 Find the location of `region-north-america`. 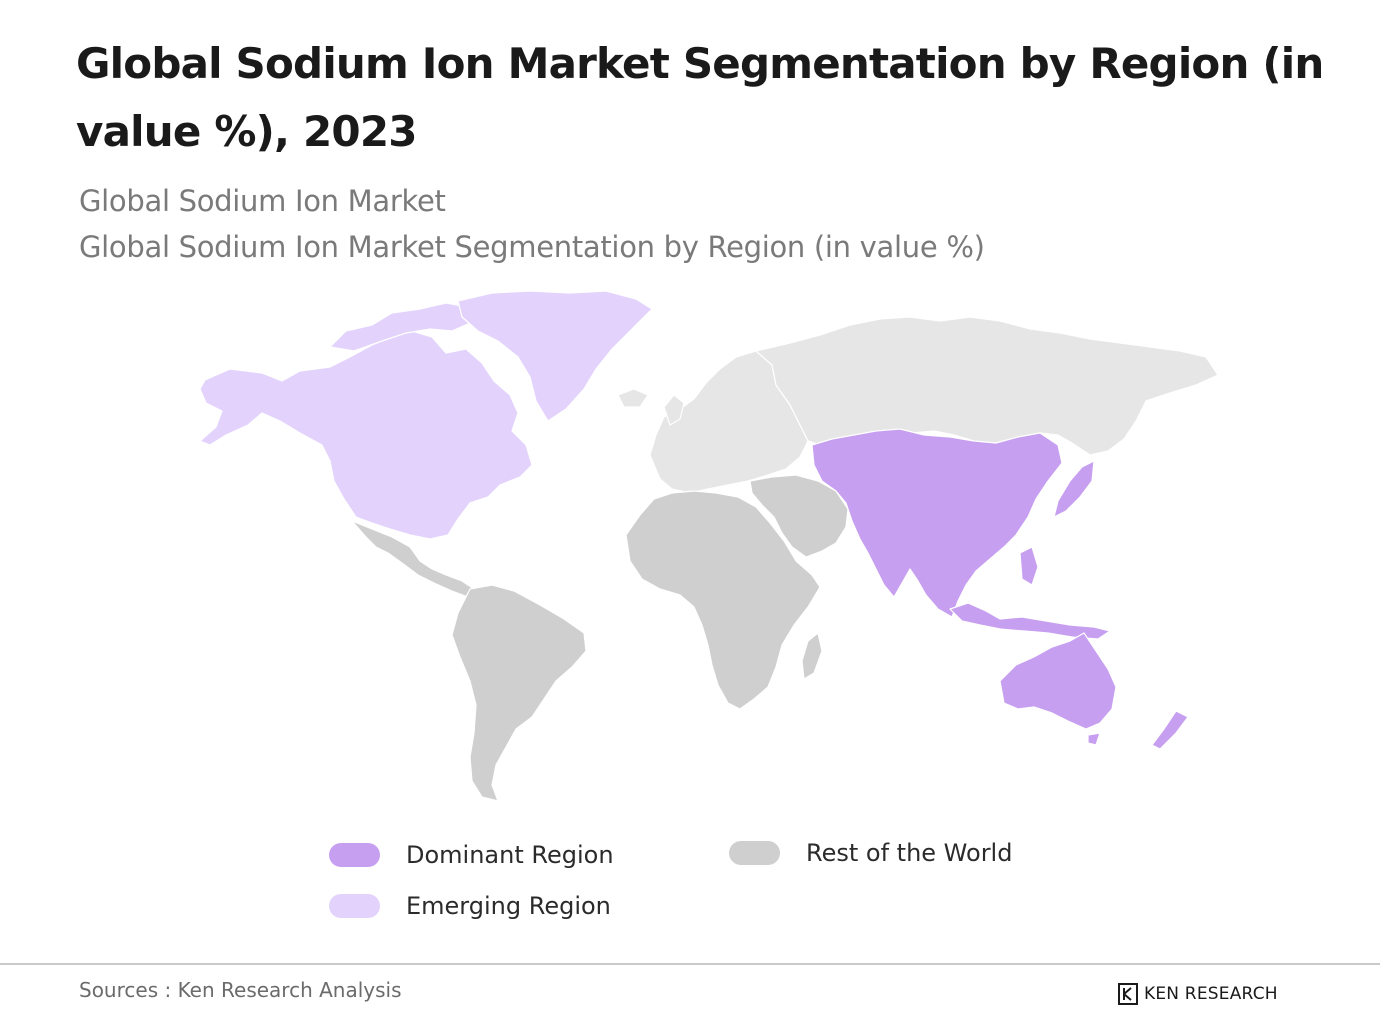

region-north-america is located at coordinates (366, 435).